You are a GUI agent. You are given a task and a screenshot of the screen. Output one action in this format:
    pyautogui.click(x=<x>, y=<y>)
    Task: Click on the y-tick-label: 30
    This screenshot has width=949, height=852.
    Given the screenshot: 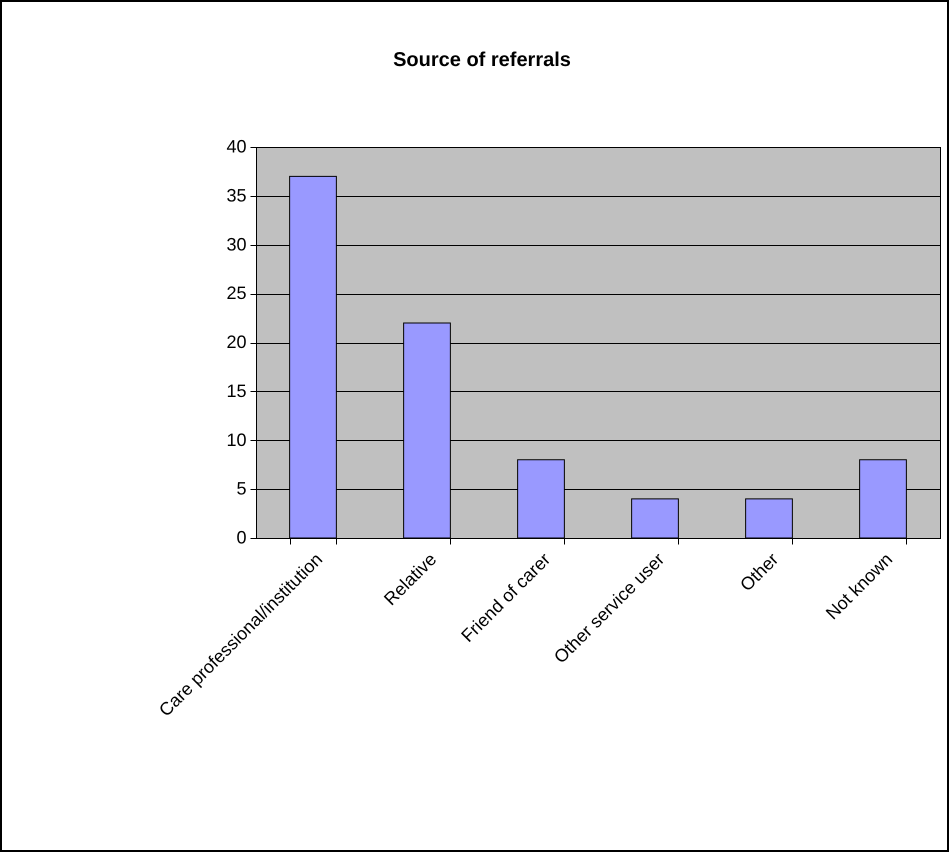 What is the action you would take?
    pyautogui.click(x=236, y=244)
    